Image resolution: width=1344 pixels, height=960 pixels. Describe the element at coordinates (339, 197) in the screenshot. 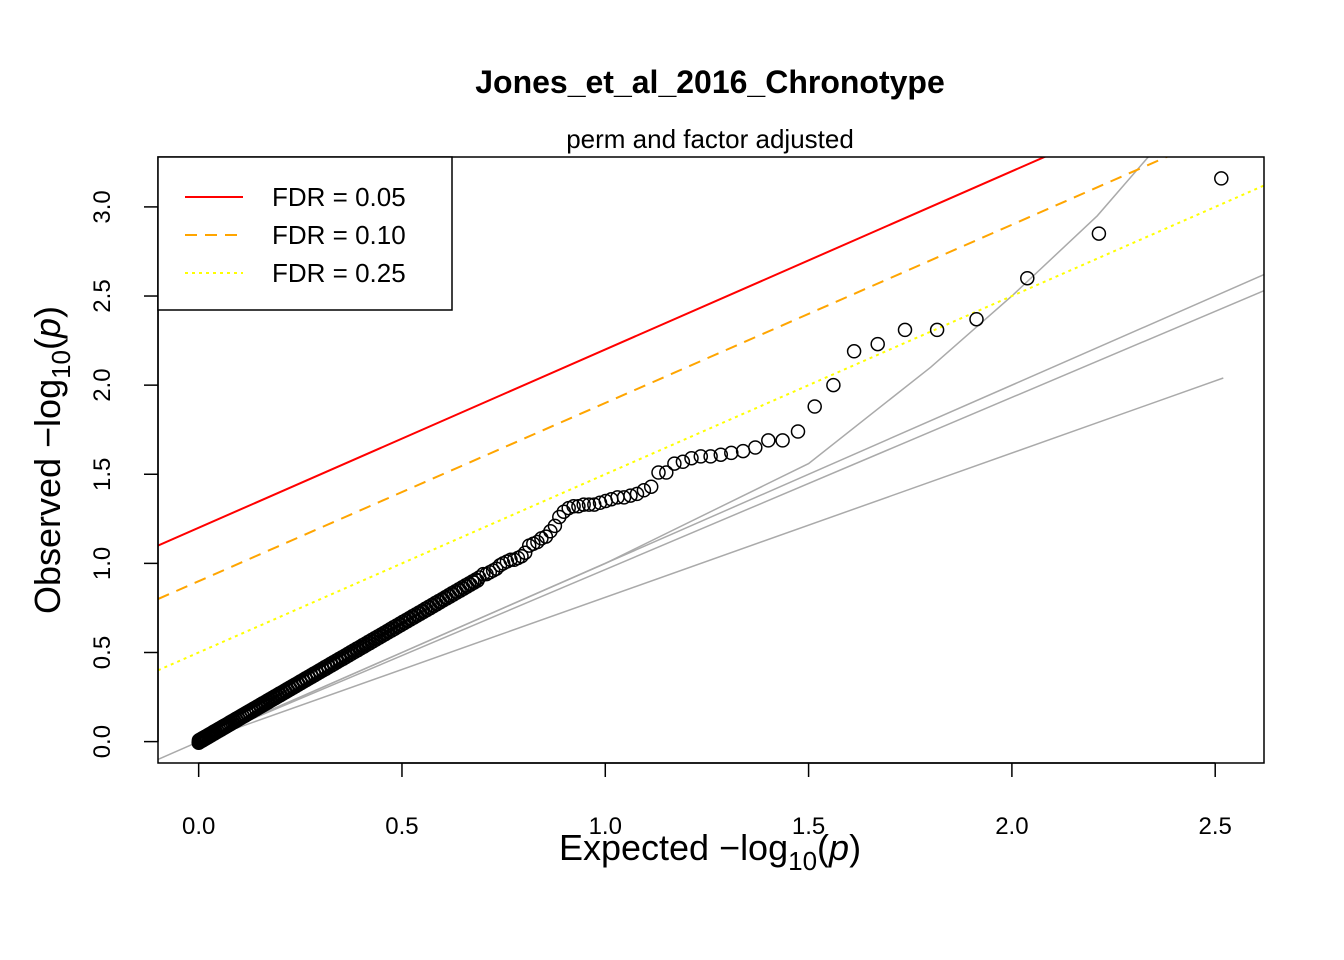

I see `legend-label-fdr-005: FDR = 0.05` at that location.